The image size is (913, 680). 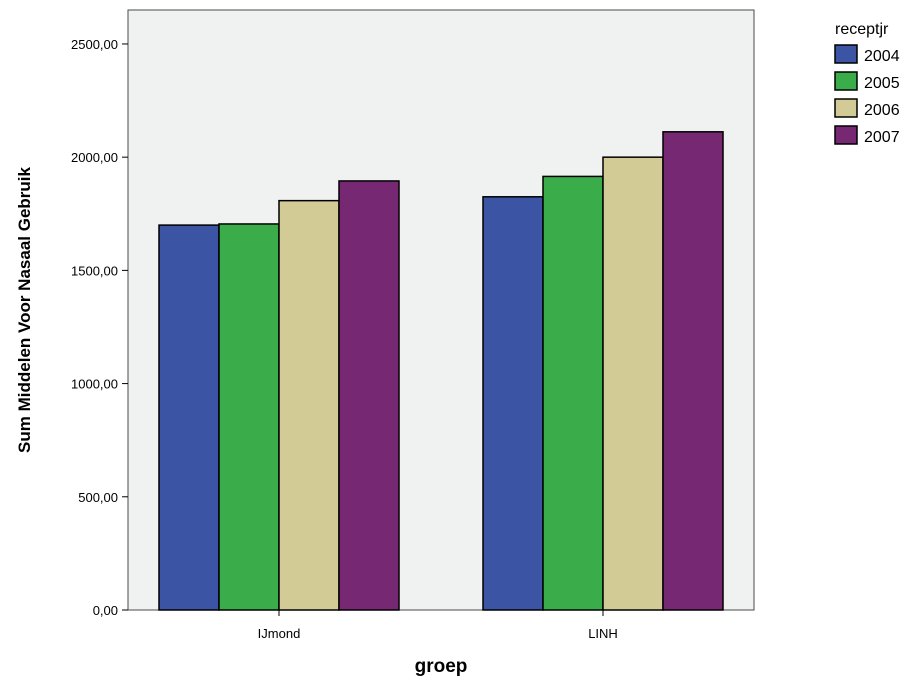 What do you see at coordinates (94, 384) in the screenshot?
I see `y-tick-label: 1000,00` at bounding box center [94, 384].